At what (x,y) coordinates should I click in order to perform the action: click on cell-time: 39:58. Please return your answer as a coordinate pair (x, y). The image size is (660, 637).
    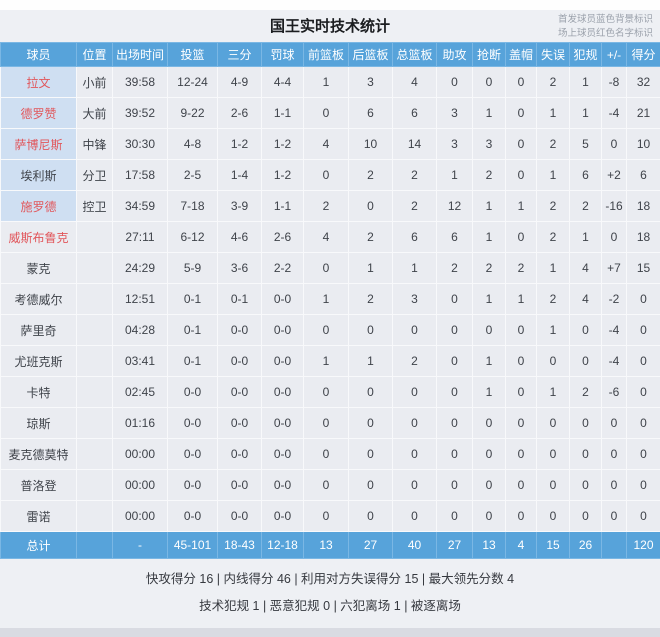
    Looking at the image, I should click on (140, 82).